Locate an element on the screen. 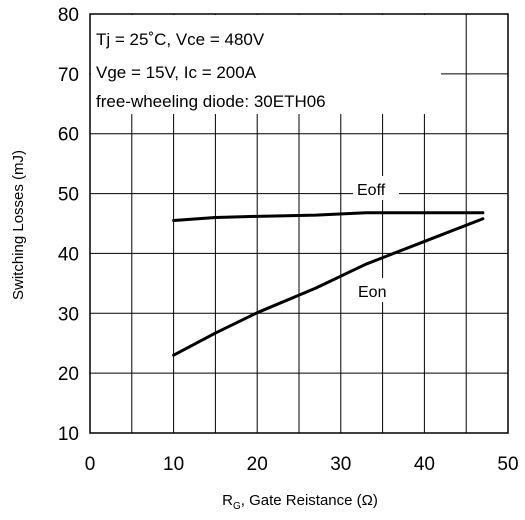 This screenshot has height=520, width=525. x-tick-label: 10 is located at coordinates (173, 464).